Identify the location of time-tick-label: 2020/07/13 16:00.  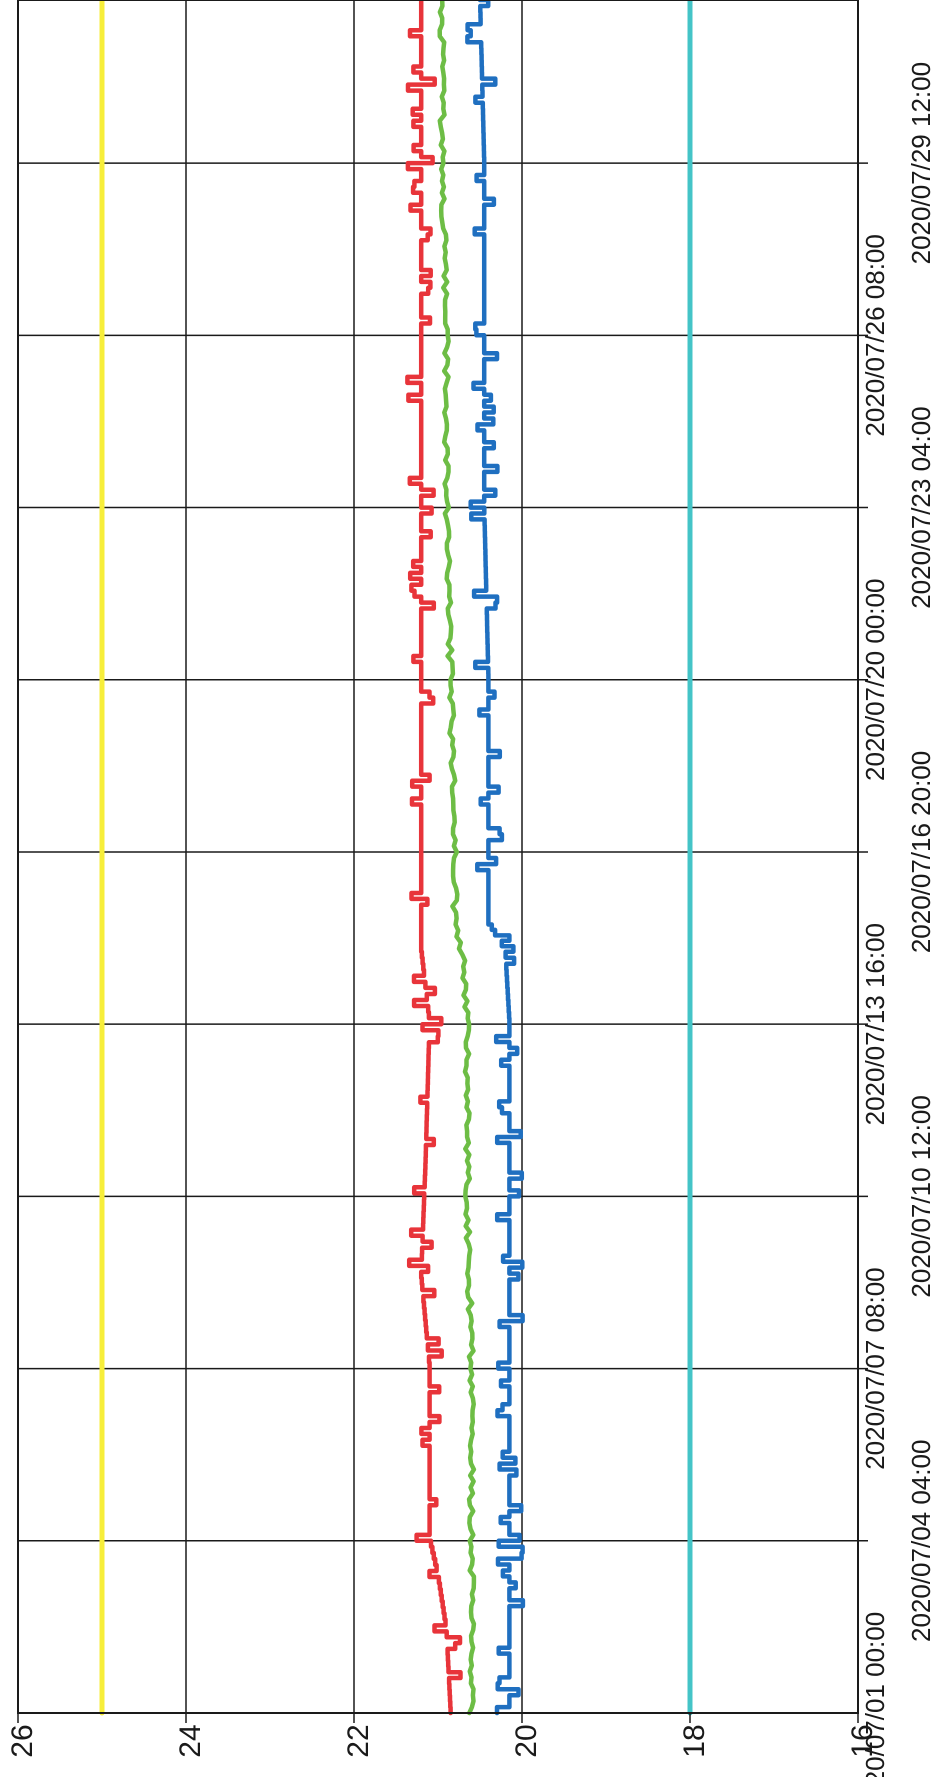
(875, 1024).